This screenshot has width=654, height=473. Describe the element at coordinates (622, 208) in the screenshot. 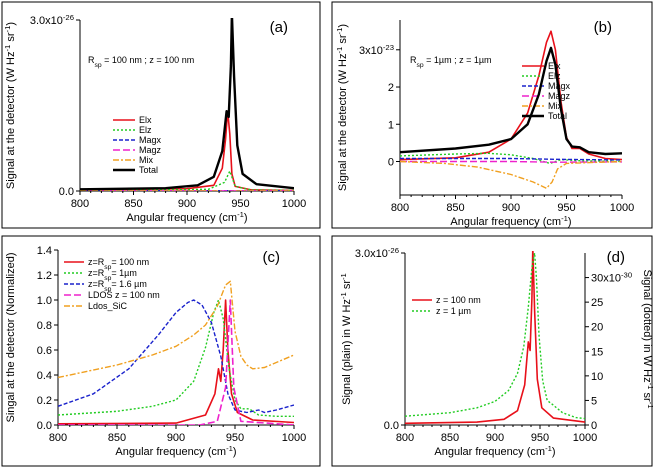

I see `x-tick-label-b: 1000` at that location.